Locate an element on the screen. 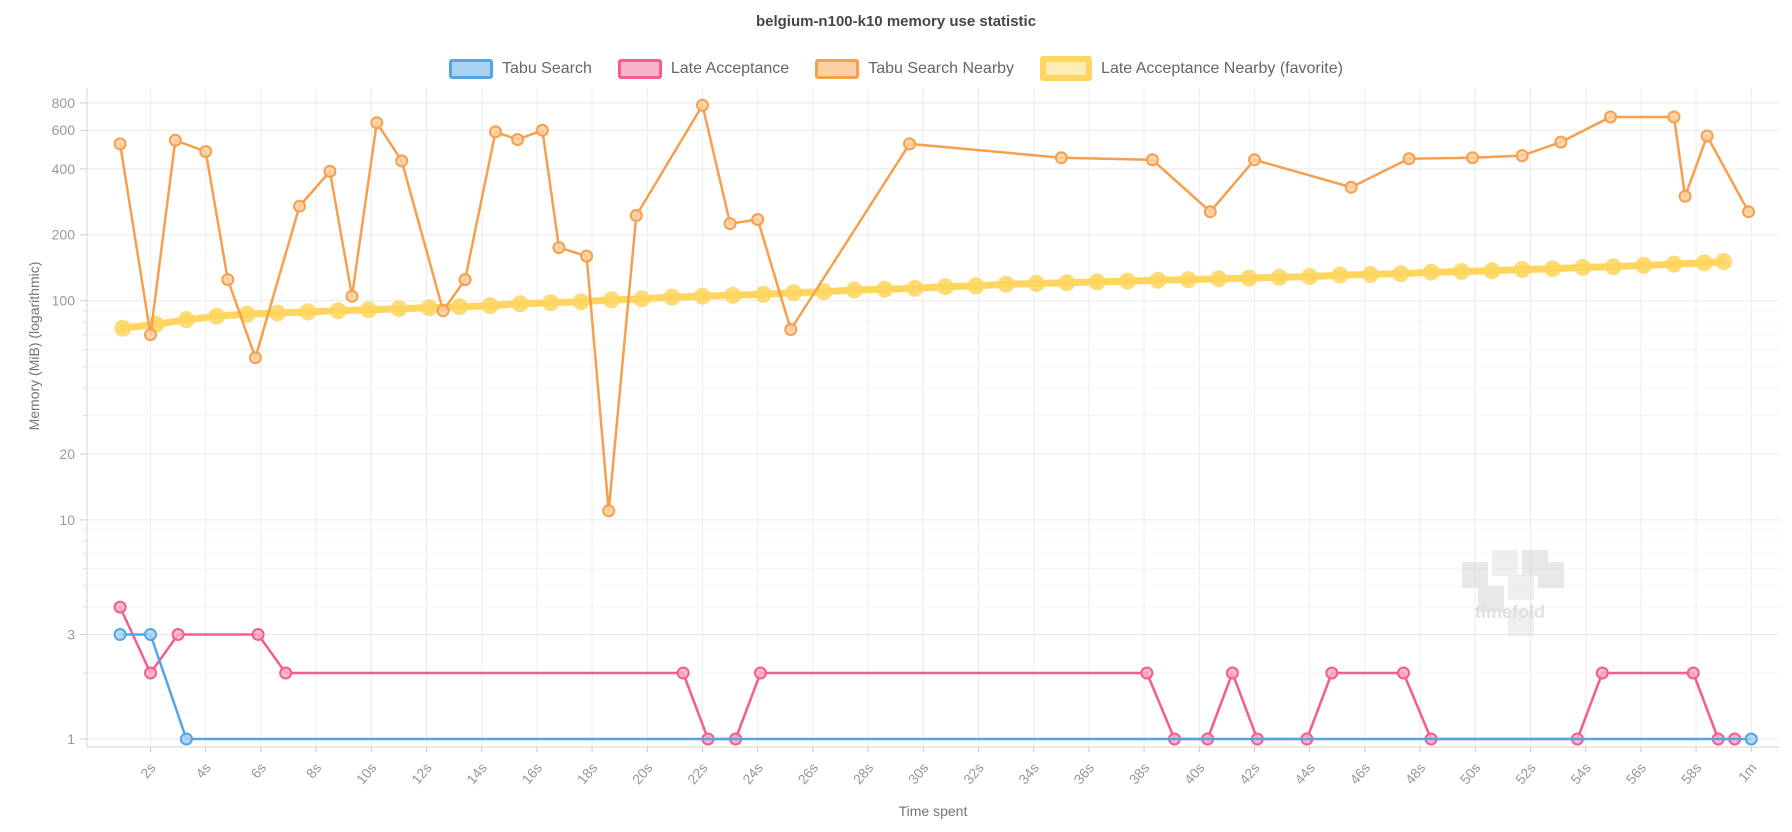  legend-item-tabu-search: Tabu Search is located at coordinates (520, 68).